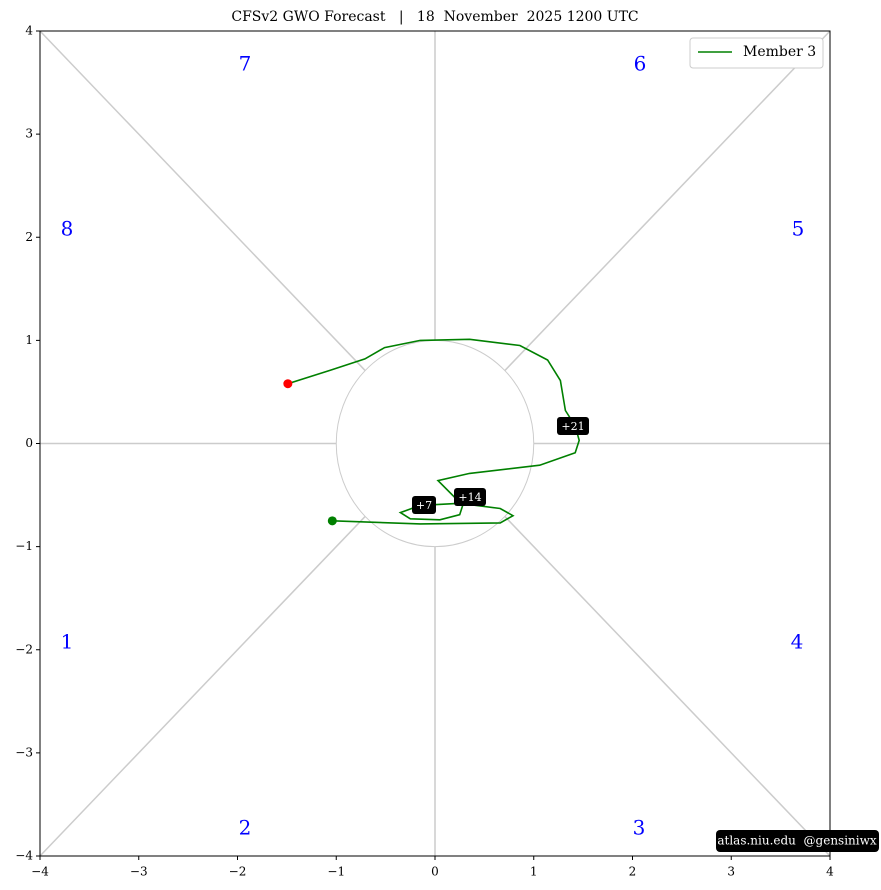  What do you see at coordinates (24, 546) in the screenshot?
I see `y-tick-label: −1` at bounding box center [24, 546].